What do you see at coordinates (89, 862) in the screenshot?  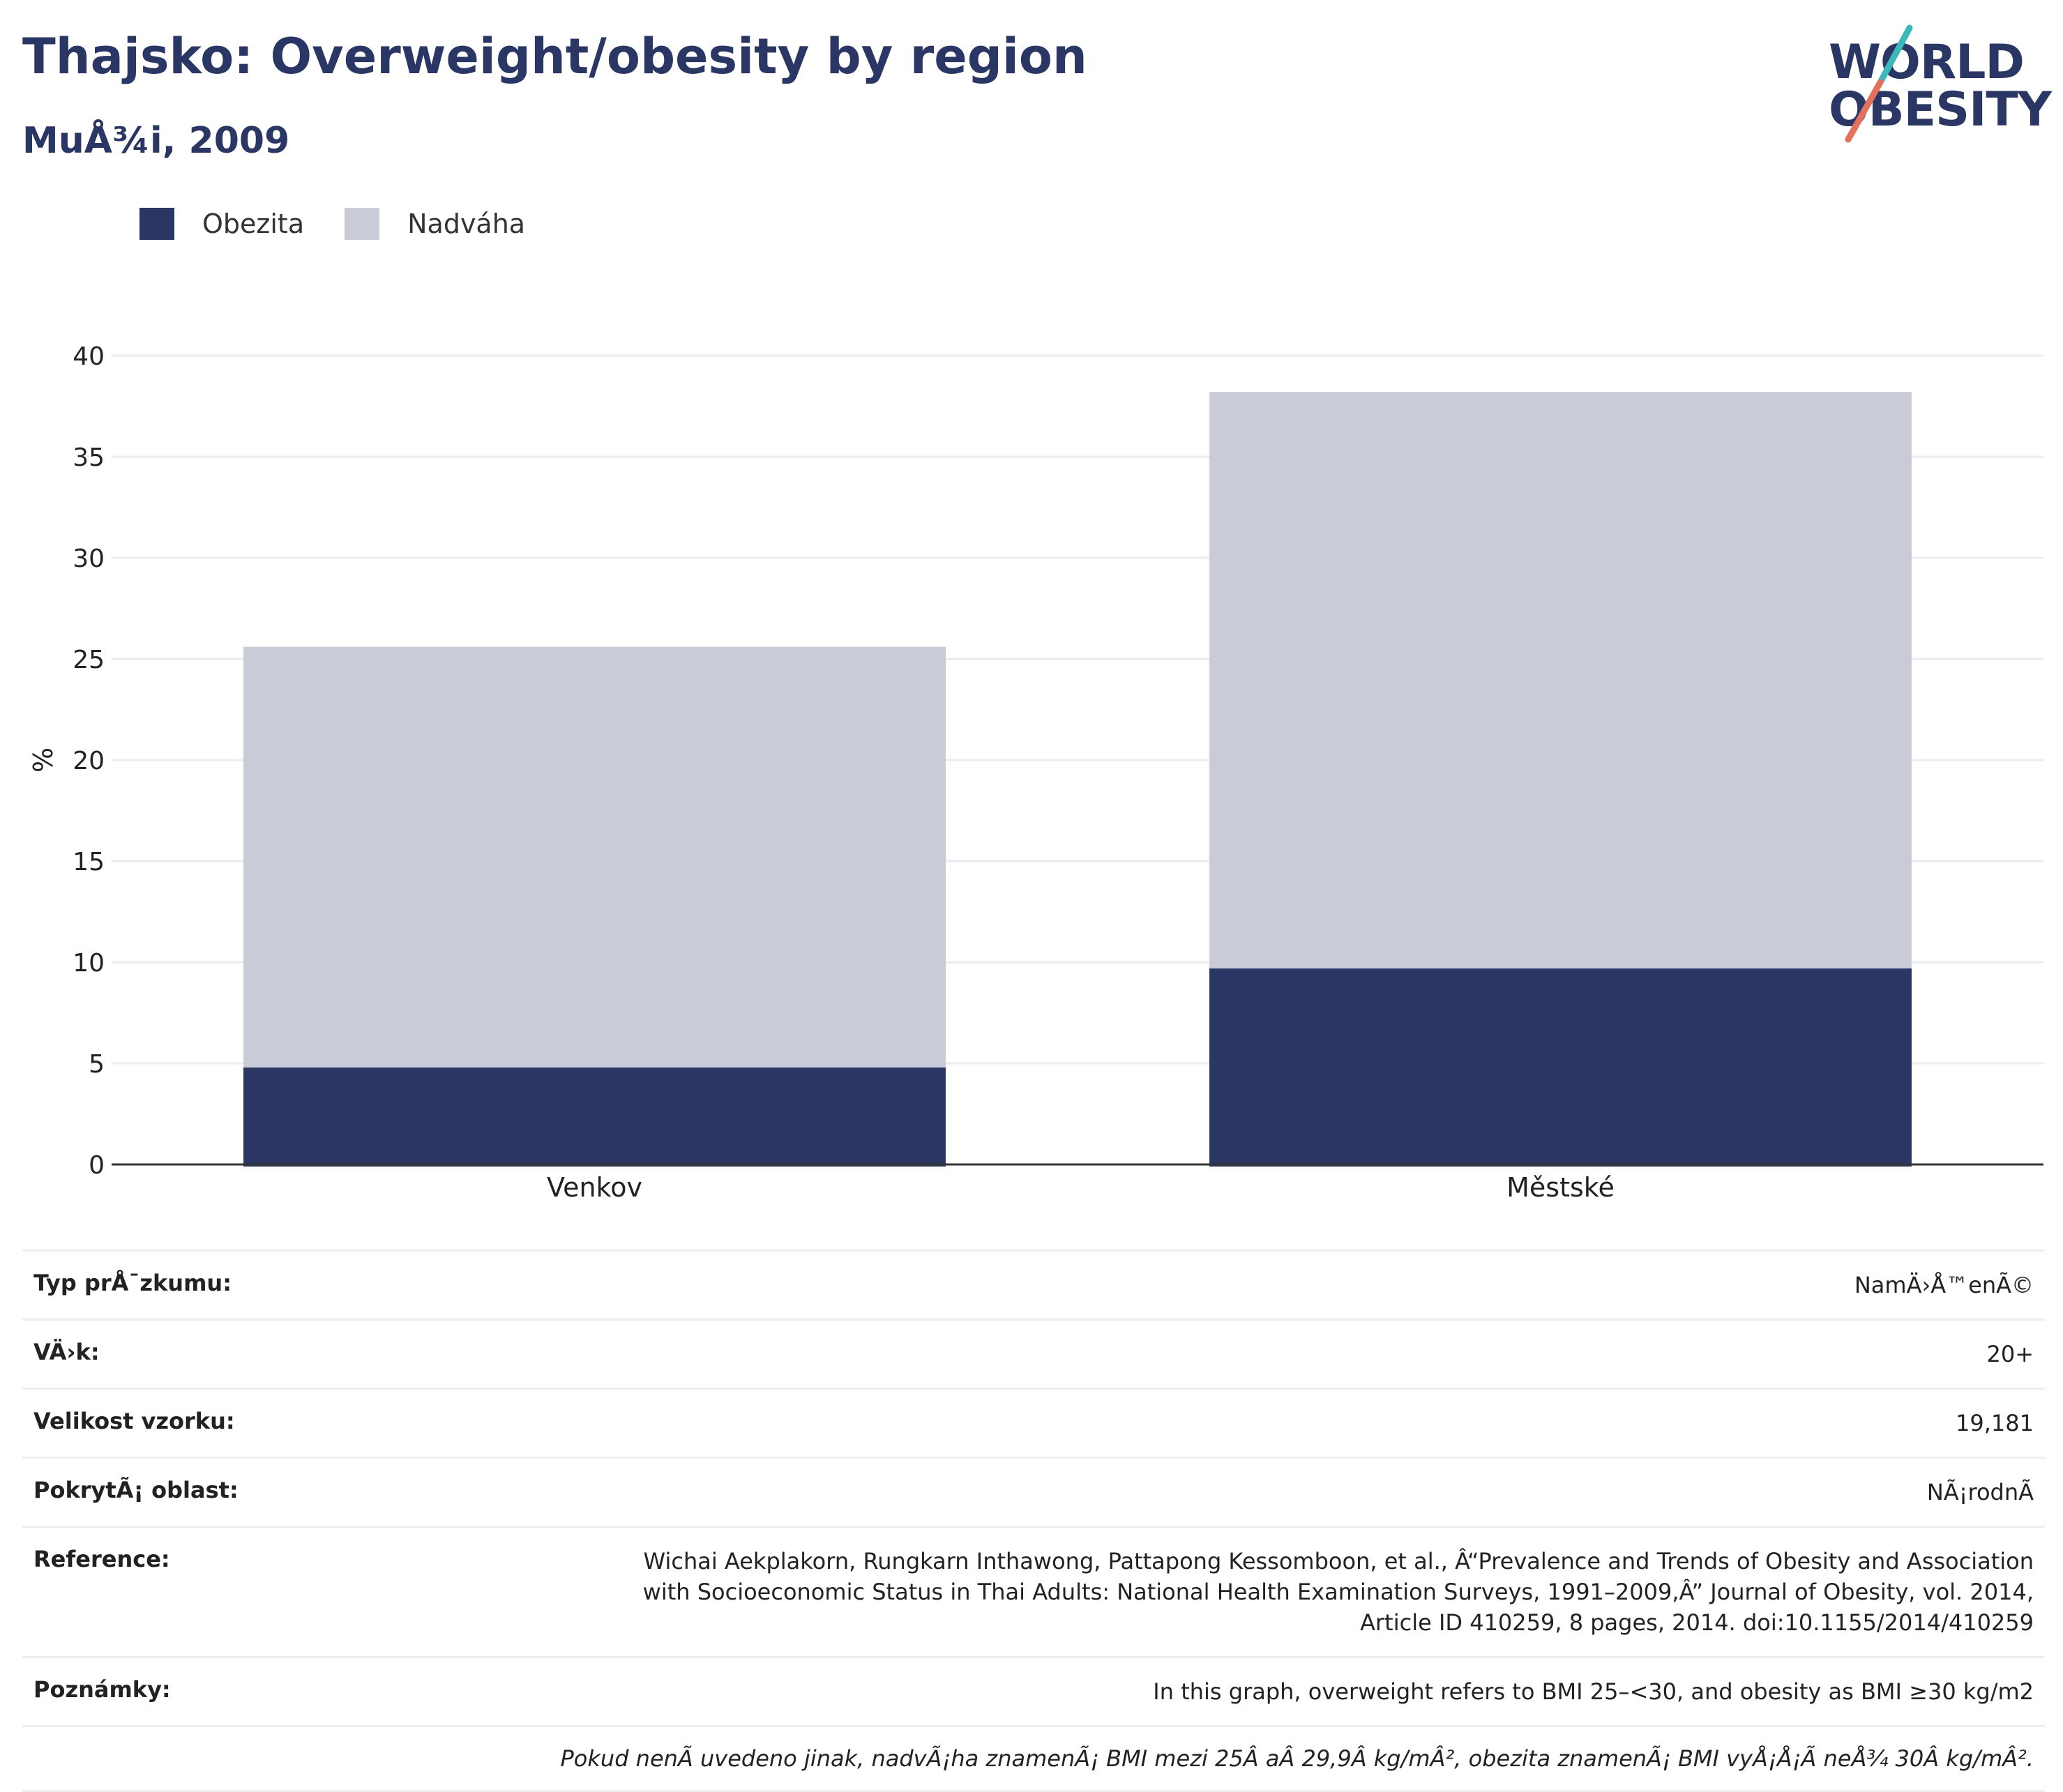 I see `y-tick-label: 15` at bounding box center [89, 862].